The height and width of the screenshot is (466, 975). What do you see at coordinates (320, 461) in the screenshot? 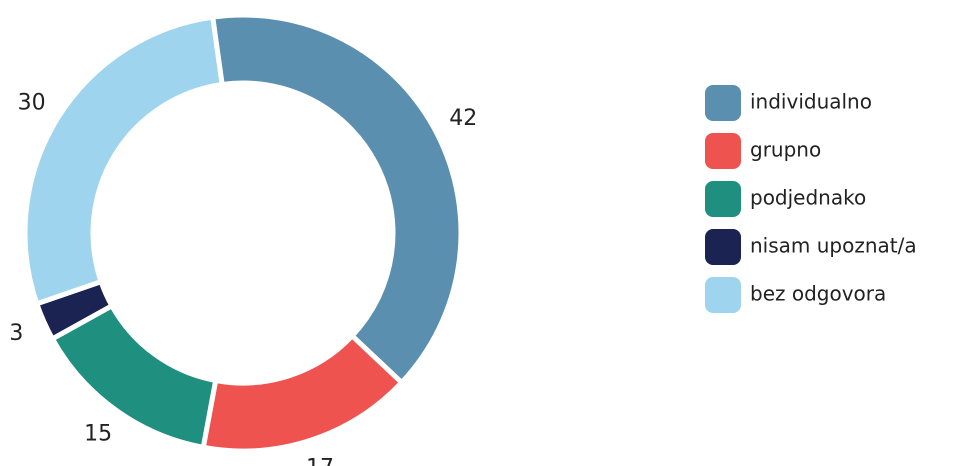
I see `data-label: 17` at bounding box center [320, 461].